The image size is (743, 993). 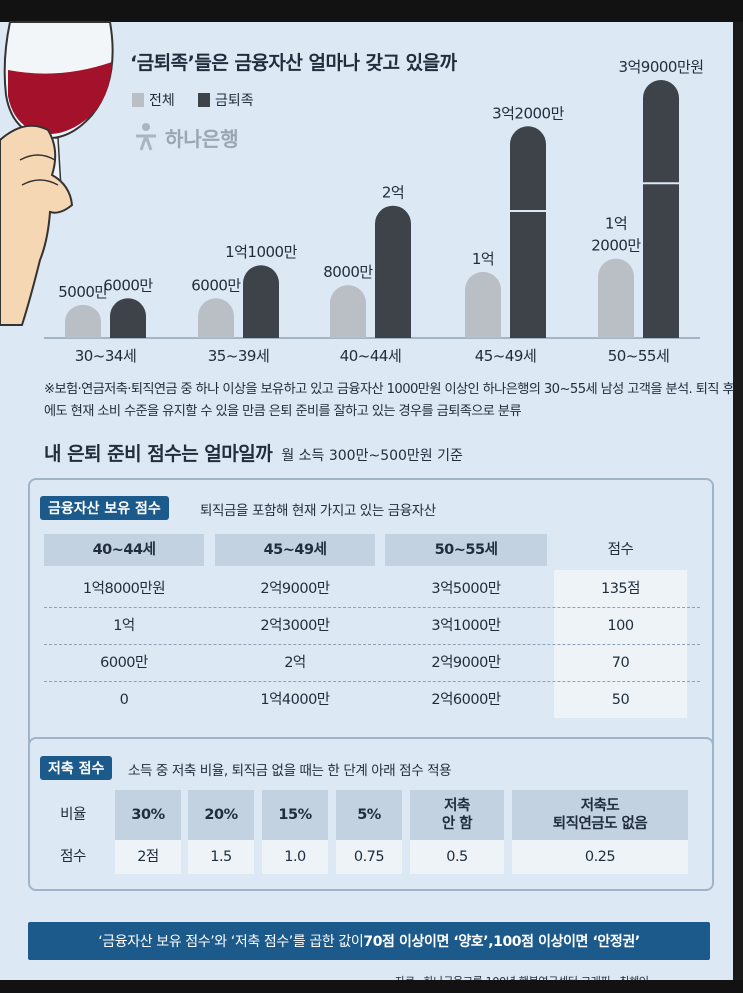 What do you see at coordinates (369, 815) in the screenshot?
I see `savings-table-header-3: 5%` at bounding box center [369, 815].